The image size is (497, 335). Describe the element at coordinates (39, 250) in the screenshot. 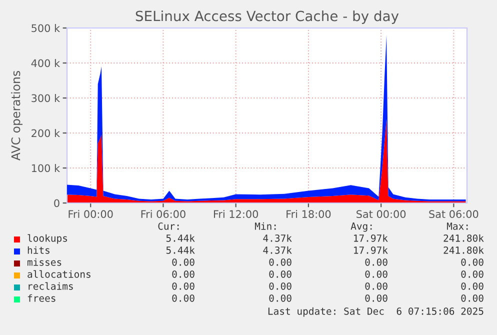

I see `legend-label: hits` at that location.